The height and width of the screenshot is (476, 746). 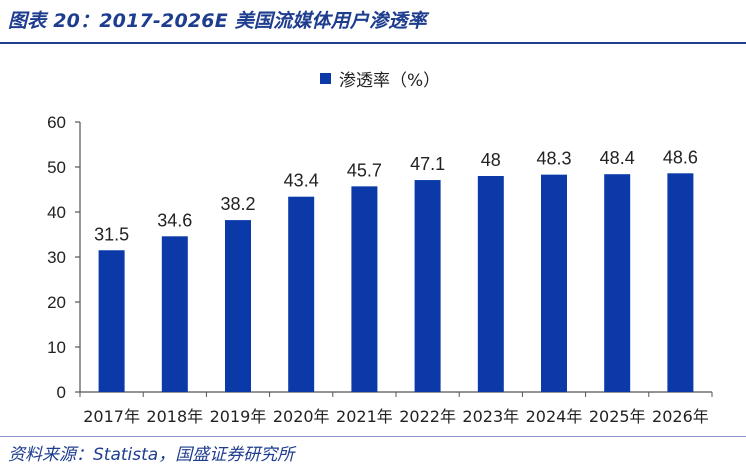 What do you see at coordinates (427, 416) in the screenshot?
I see `x-tick-label: 2022年` at bounding box center [427, 416].